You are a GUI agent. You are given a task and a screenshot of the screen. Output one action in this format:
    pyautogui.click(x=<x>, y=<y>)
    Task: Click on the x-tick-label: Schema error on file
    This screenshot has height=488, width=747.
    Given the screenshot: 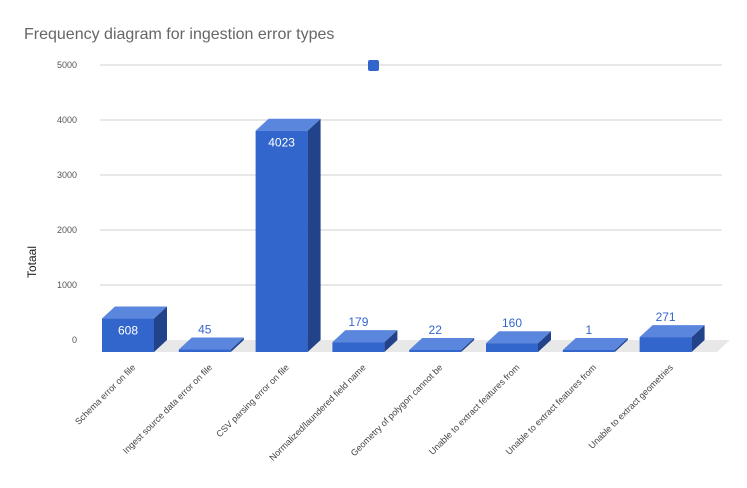 What is the action you would take?
    pyautogui.click(x=105, y=394)
    